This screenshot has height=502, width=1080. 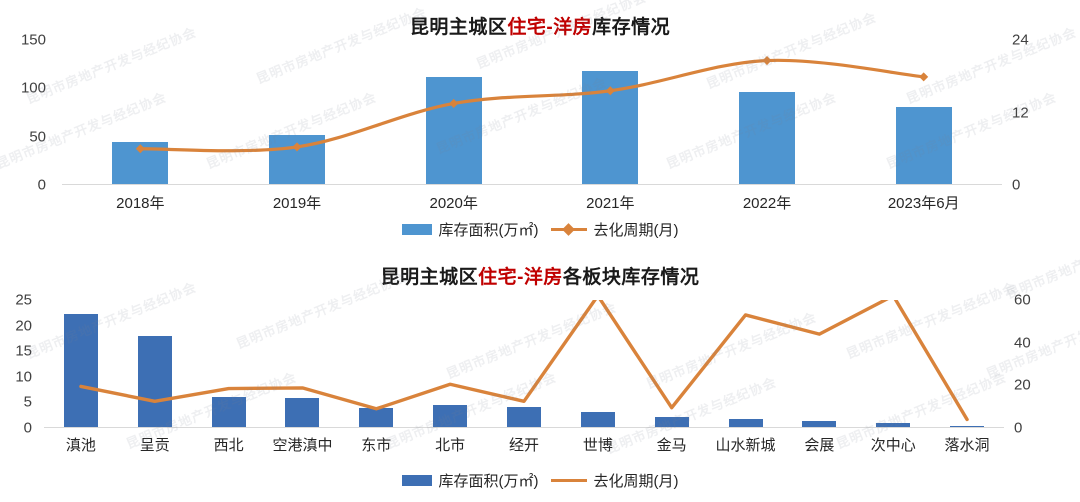 I want to click on title-accent-1: 住宅-洋房, so click(x=550, y=27).